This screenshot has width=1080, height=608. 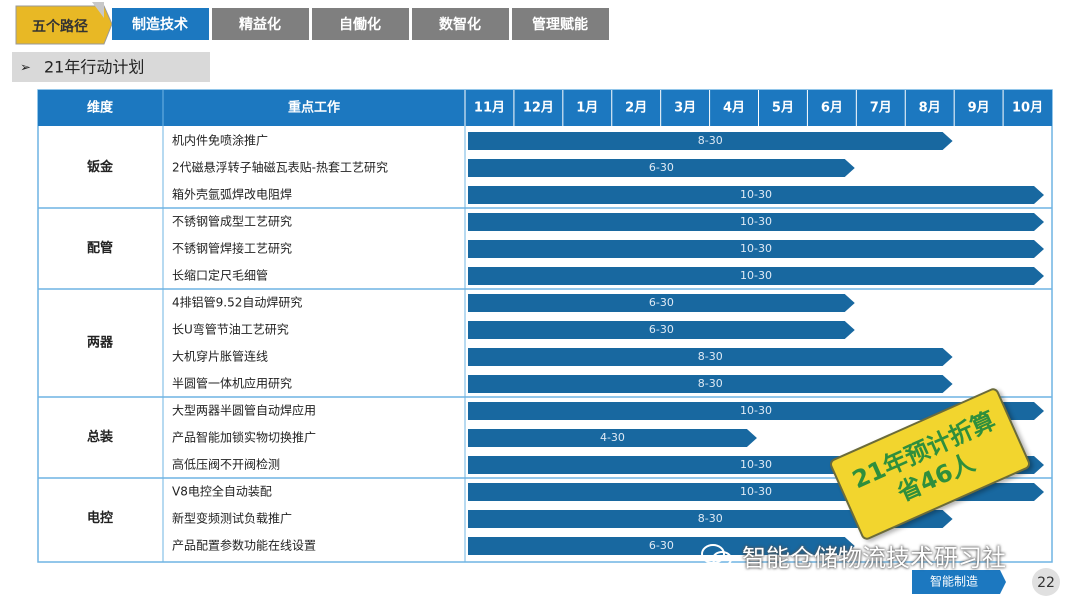 What do you see at coordinates (636, 108) in the screenshot?
I see `month-header: 2月` at bounding box center [636, 108].